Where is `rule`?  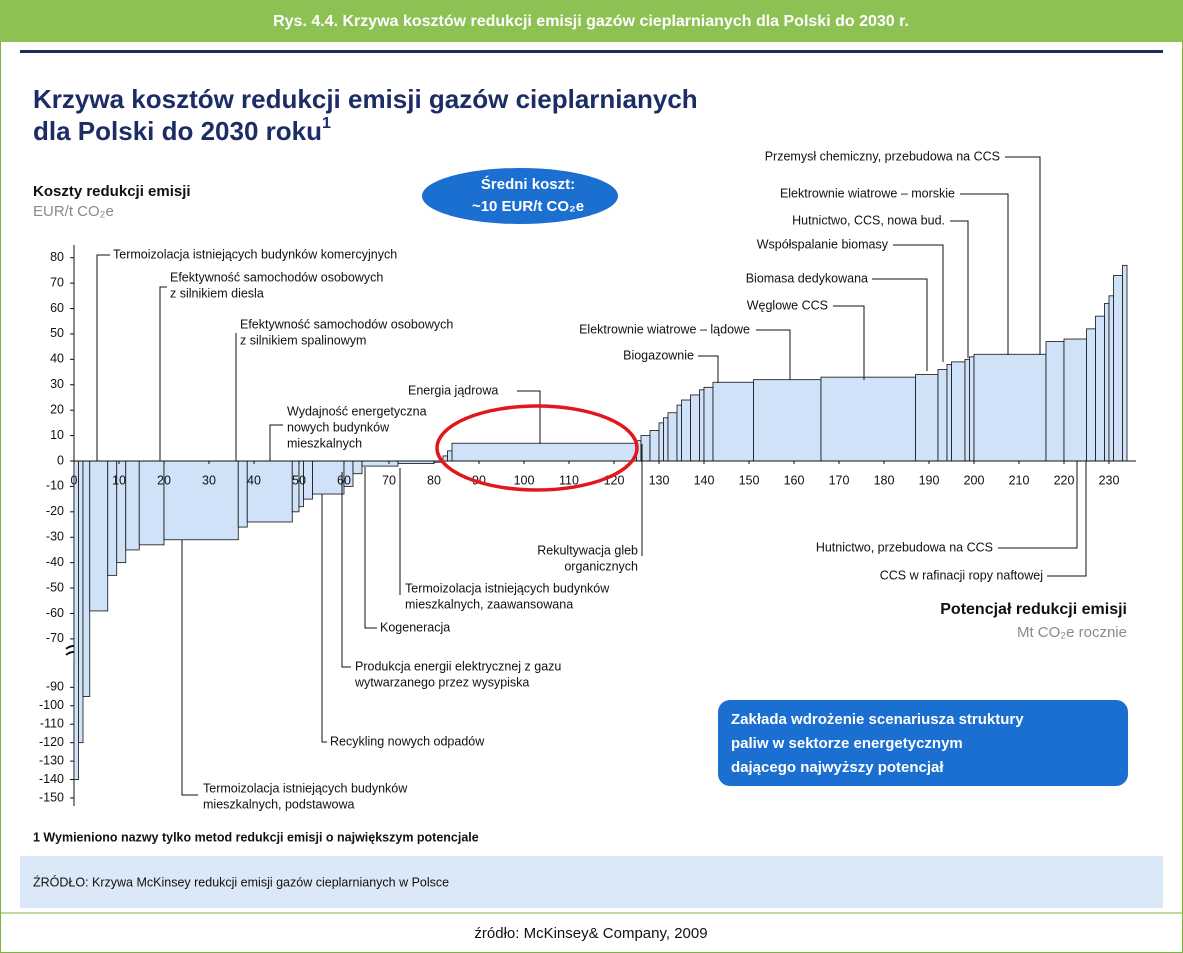 rule is located at coordinates (591, 51).